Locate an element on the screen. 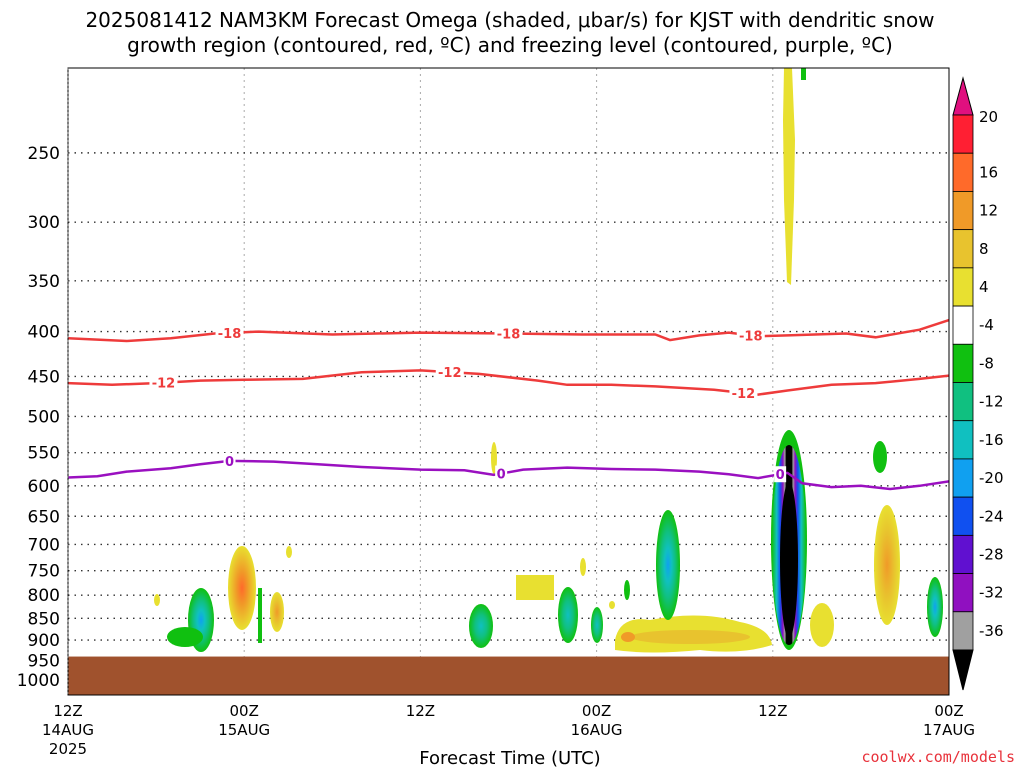 The width and height of the screenshot is (1024, 768). y-tick-label: 600 is located at coordinates (44, 487).